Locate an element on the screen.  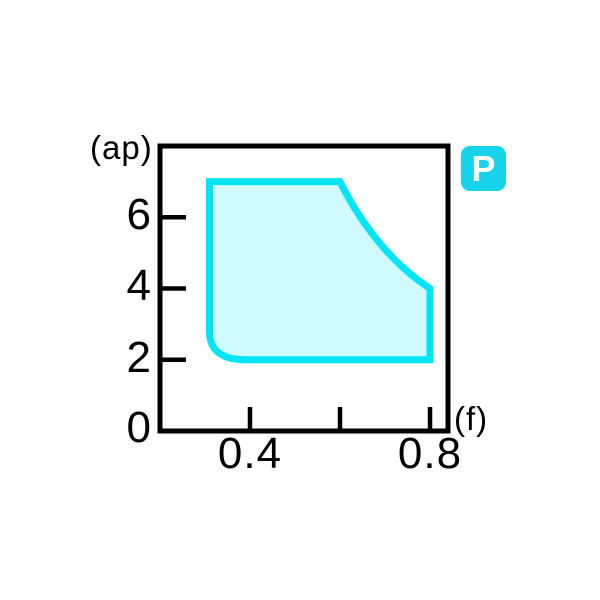
iso-p-grade-badge-letter: P is located at coordinates (483, 168).